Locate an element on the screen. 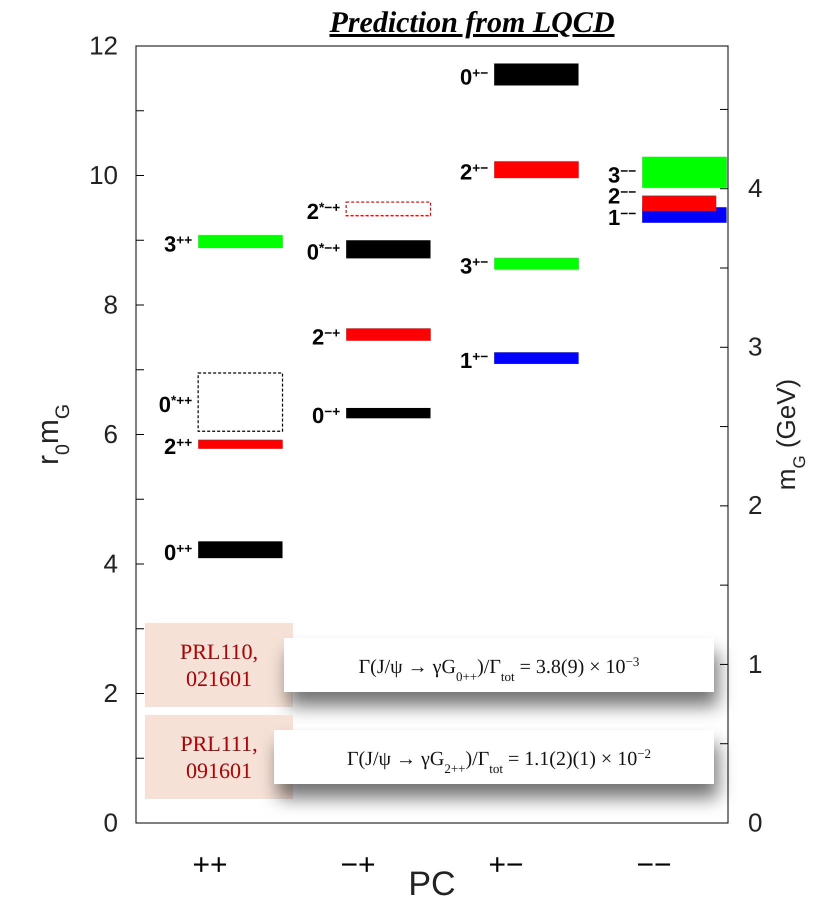 The width and height of the screenshot is (814, 903). x-tick-label: −+ is located at coordinates (358, 865).